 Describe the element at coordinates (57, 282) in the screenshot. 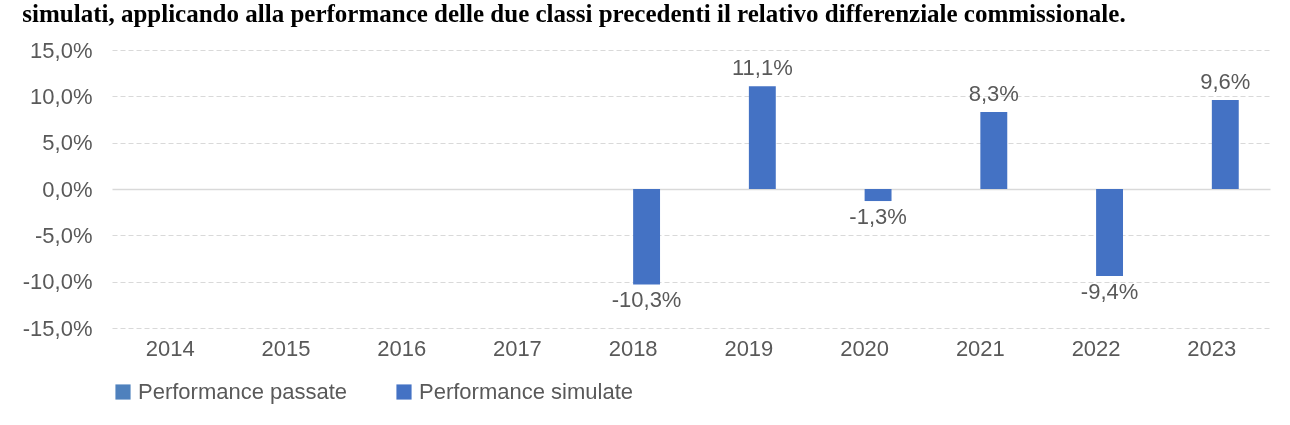

I see `y-tick-label: -10,0%` at that location.